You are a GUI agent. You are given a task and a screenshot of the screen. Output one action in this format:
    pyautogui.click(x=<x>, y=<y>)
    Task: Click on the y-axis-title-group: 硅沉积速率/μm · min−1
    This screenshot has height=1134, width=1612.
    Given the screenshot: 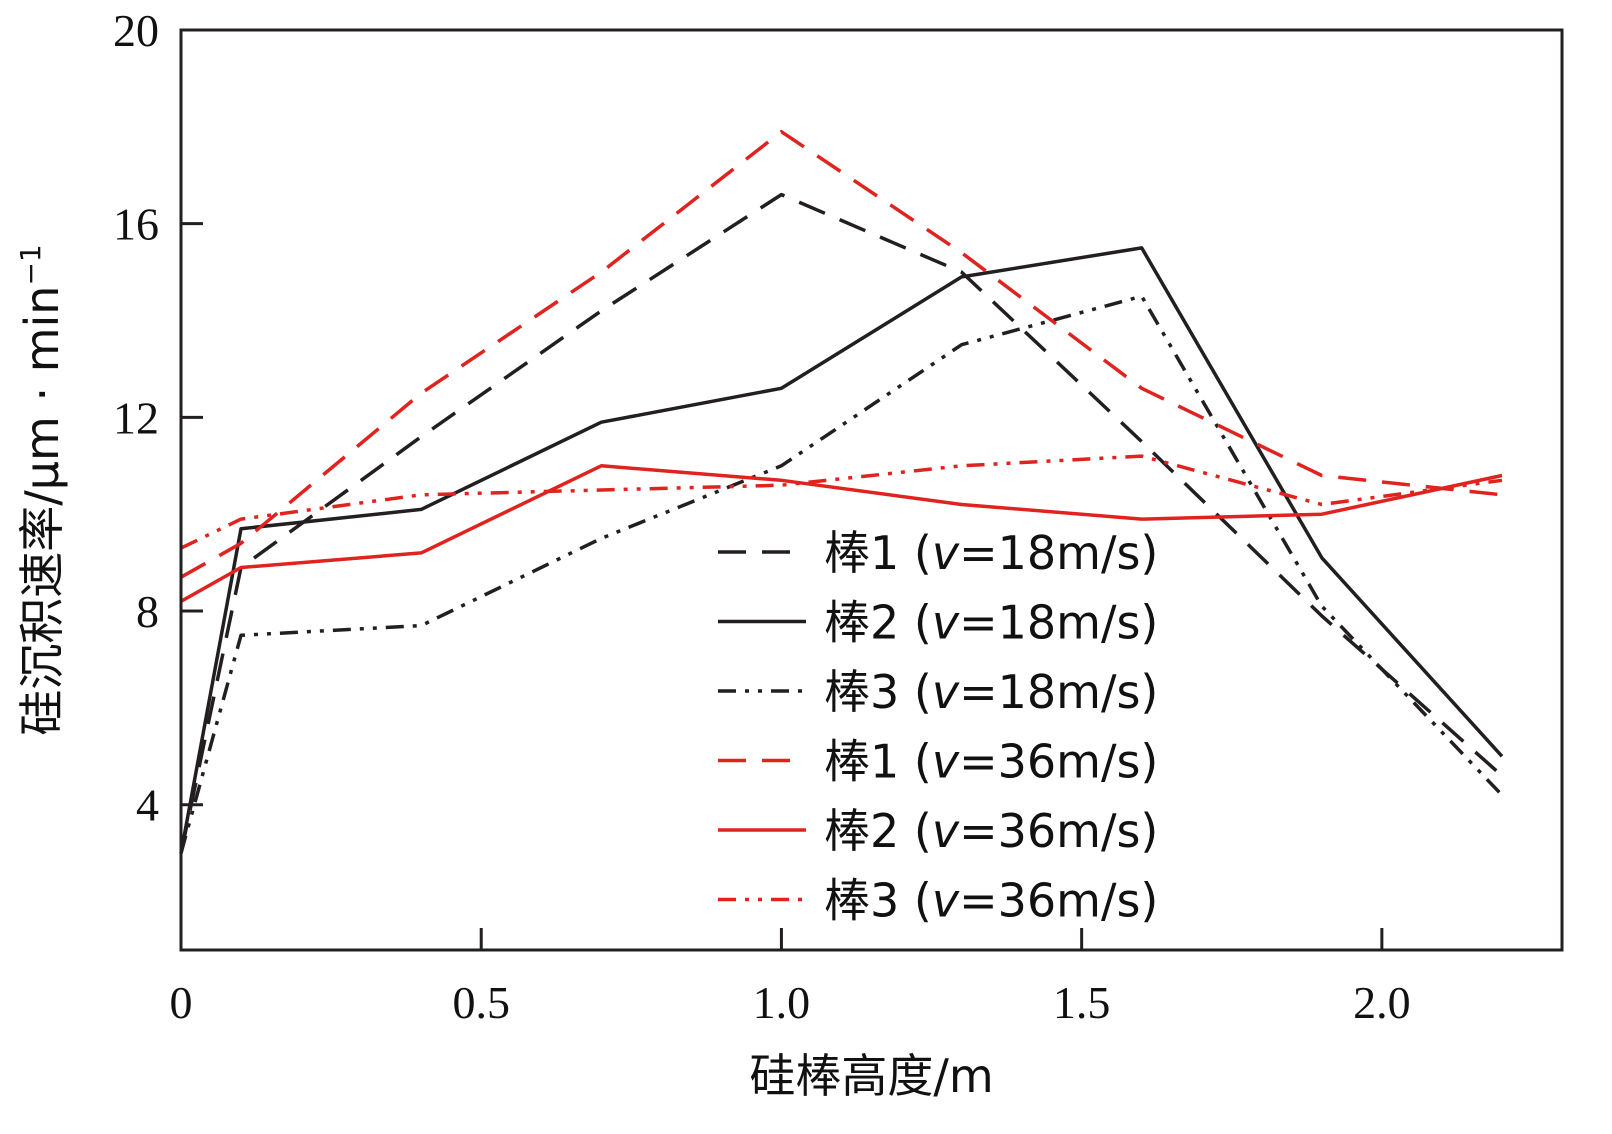 What is the action you would take?
    pyautogui.click(x=41, y=489)
    